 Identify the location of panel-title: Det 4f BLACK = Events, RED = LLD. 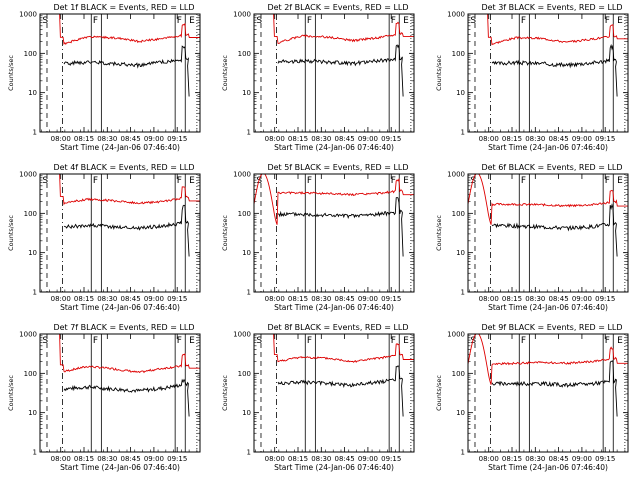
(123, 167).